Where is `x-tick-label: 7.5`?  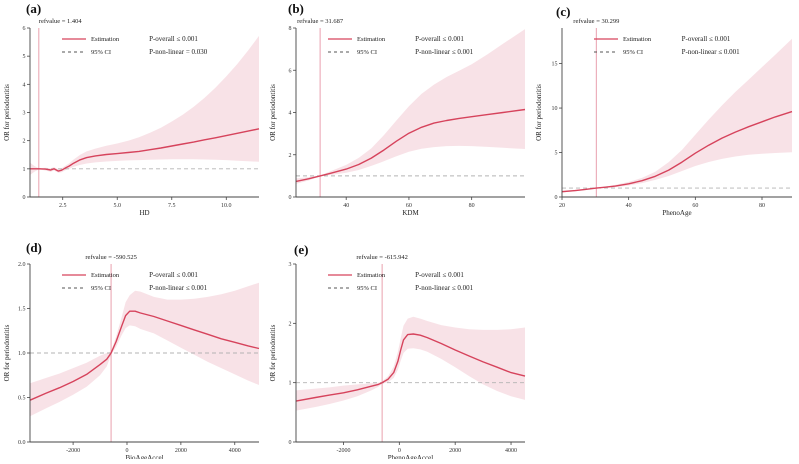
x-tick-label: 7.5 is located at coordinates (172, 206).